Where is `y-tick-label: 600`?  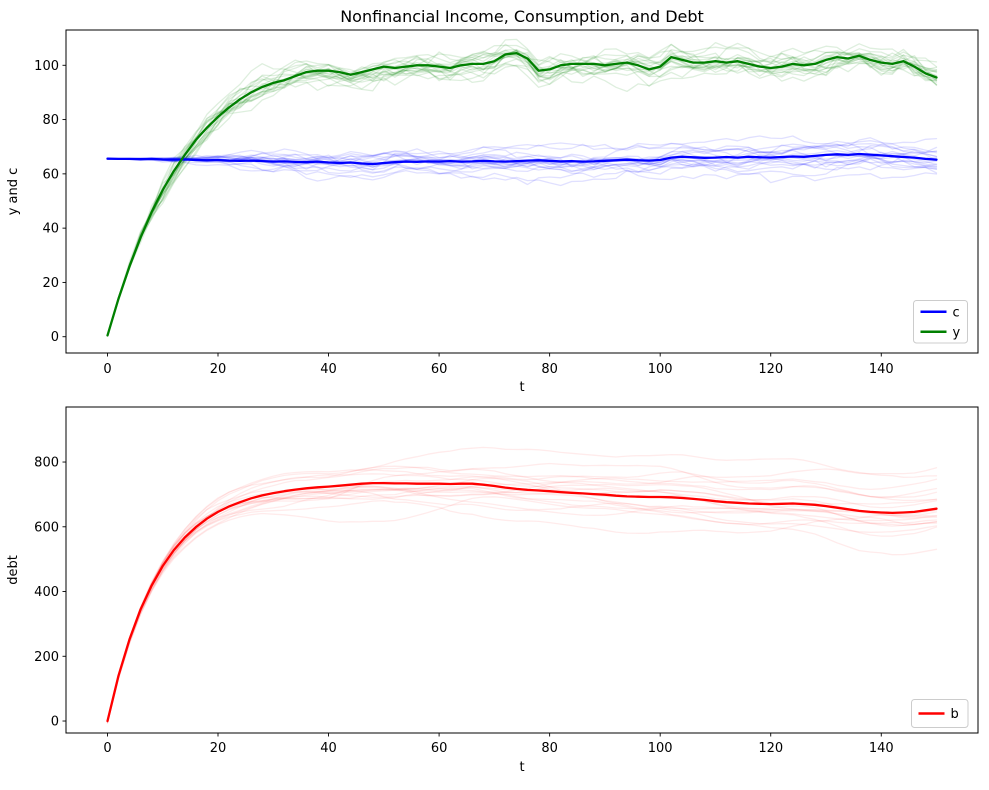
y-tick-label: 600 is located at coordinates (46, 527).